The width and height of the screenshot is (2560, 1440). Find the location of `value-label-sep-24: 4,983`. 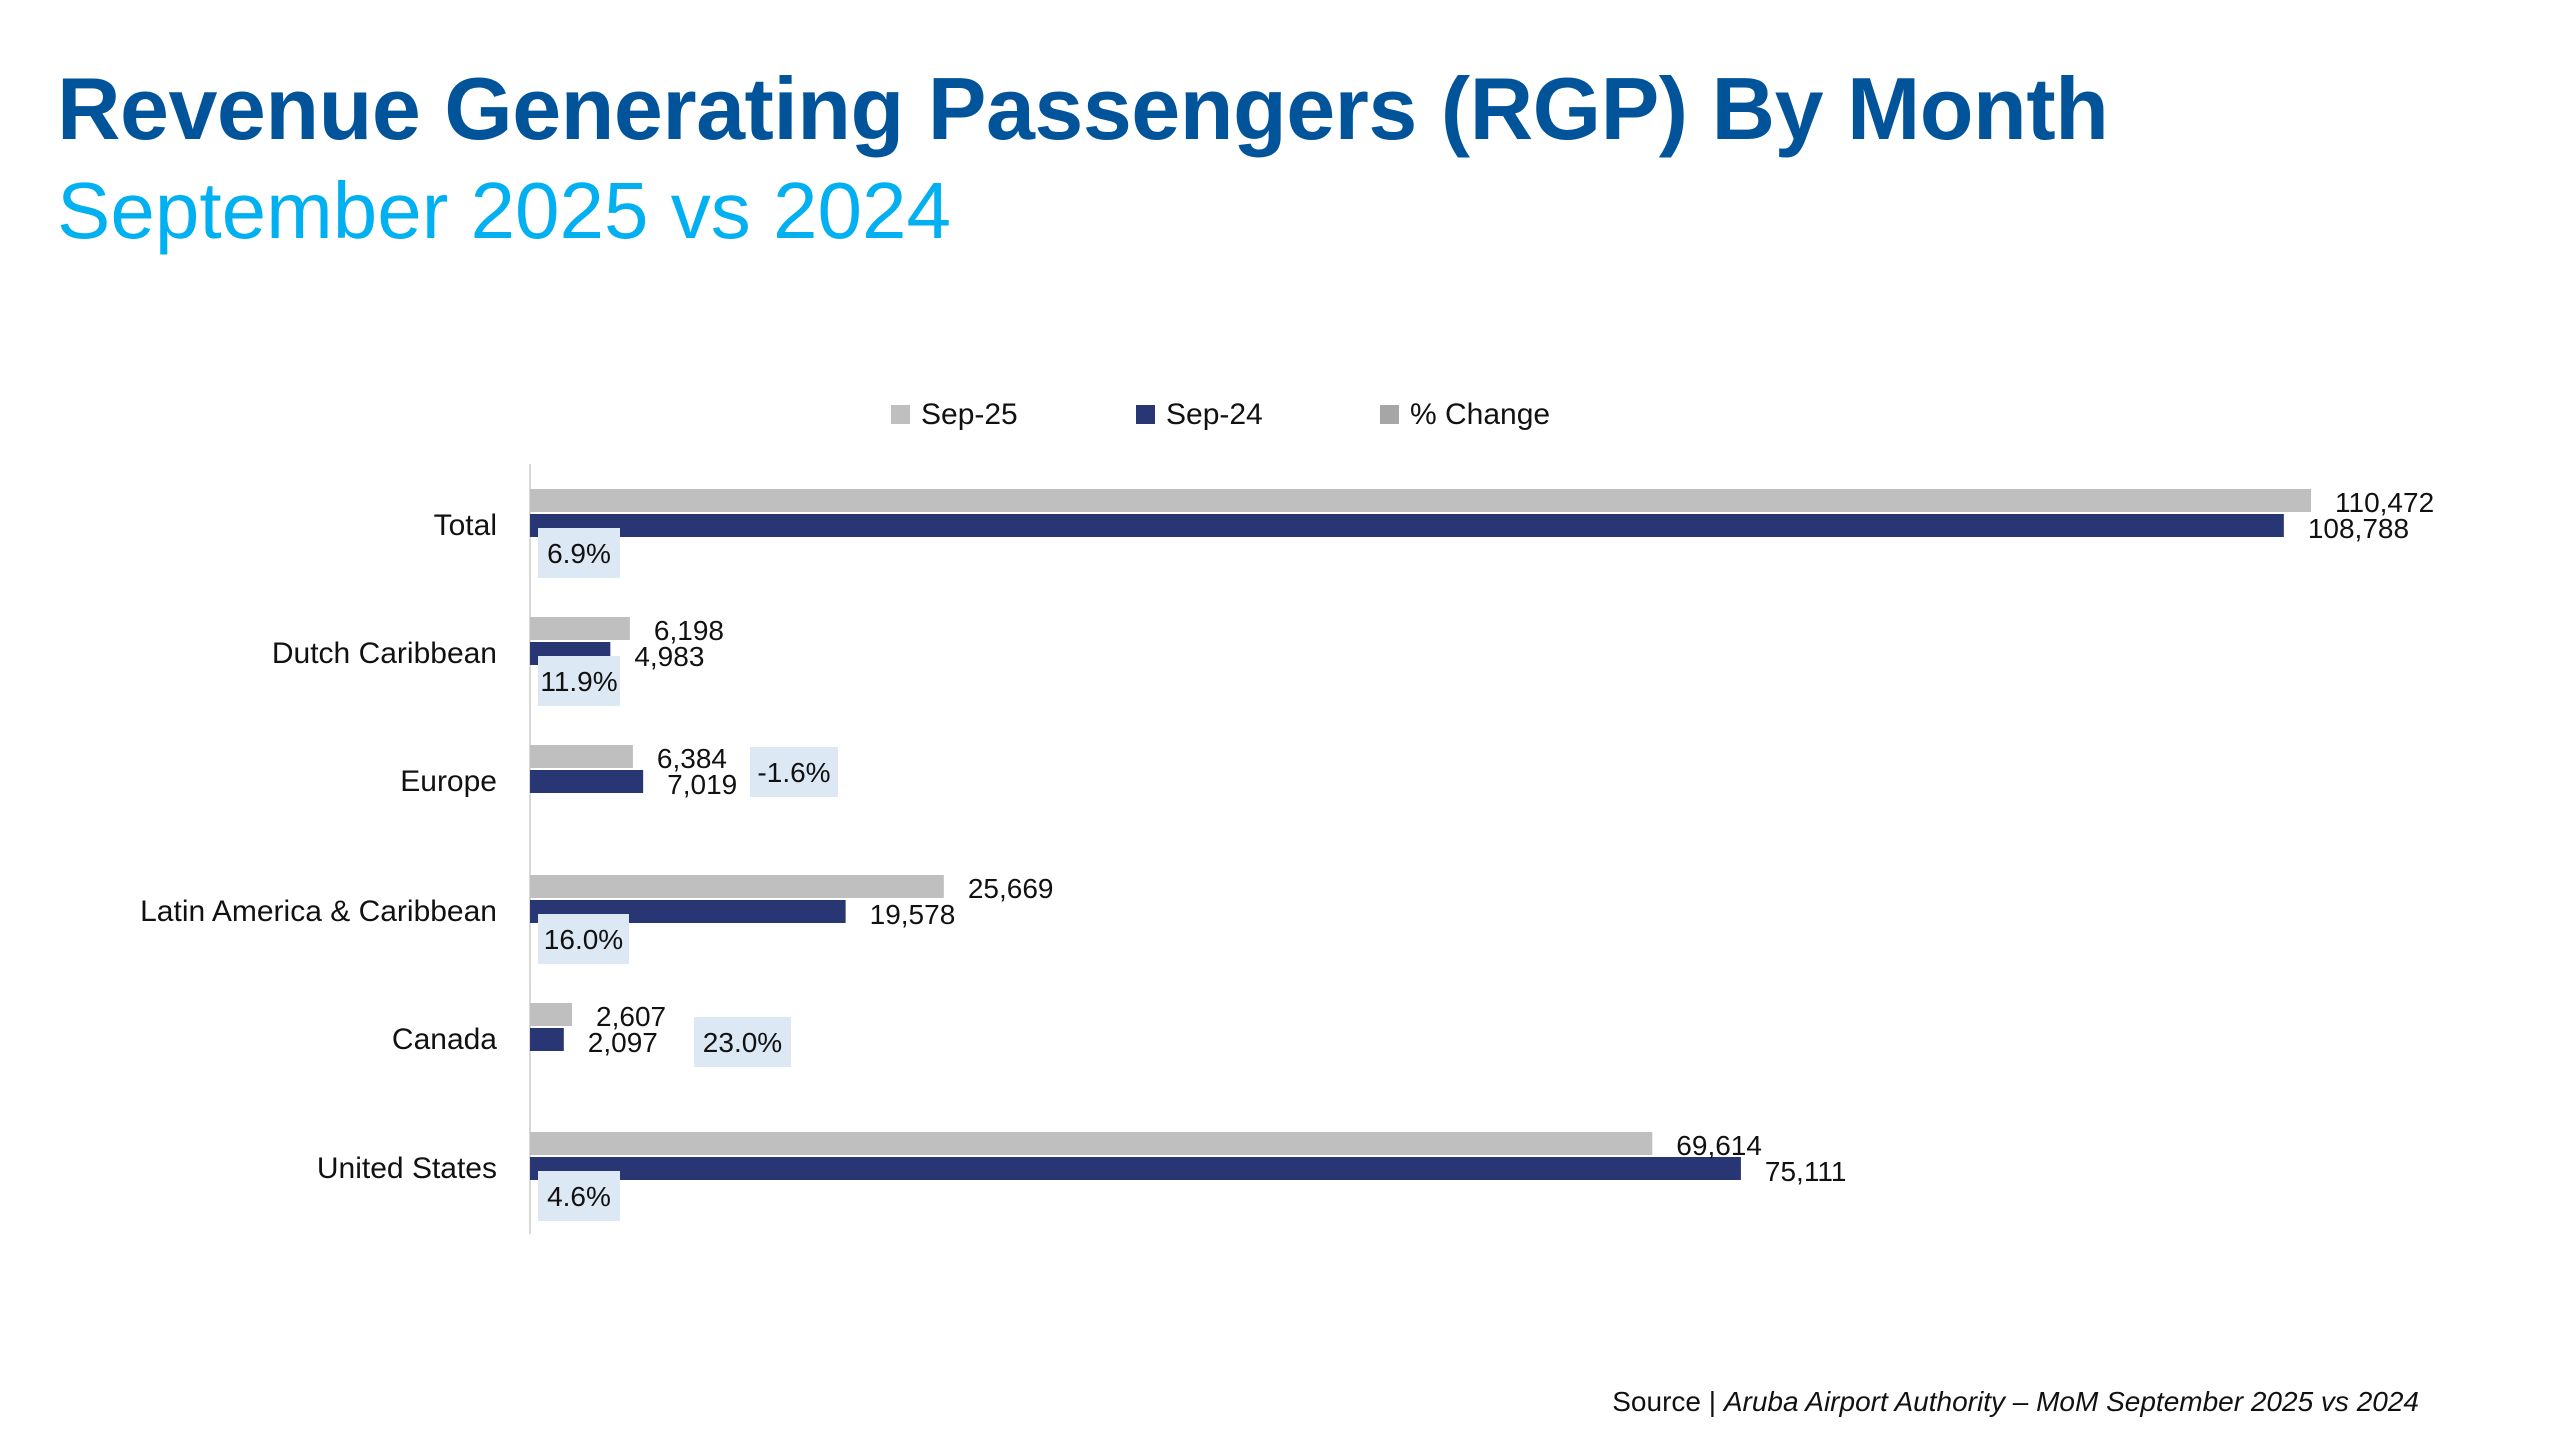

value-label-sep-24: 4,983 is located at coordinates (669, 656).